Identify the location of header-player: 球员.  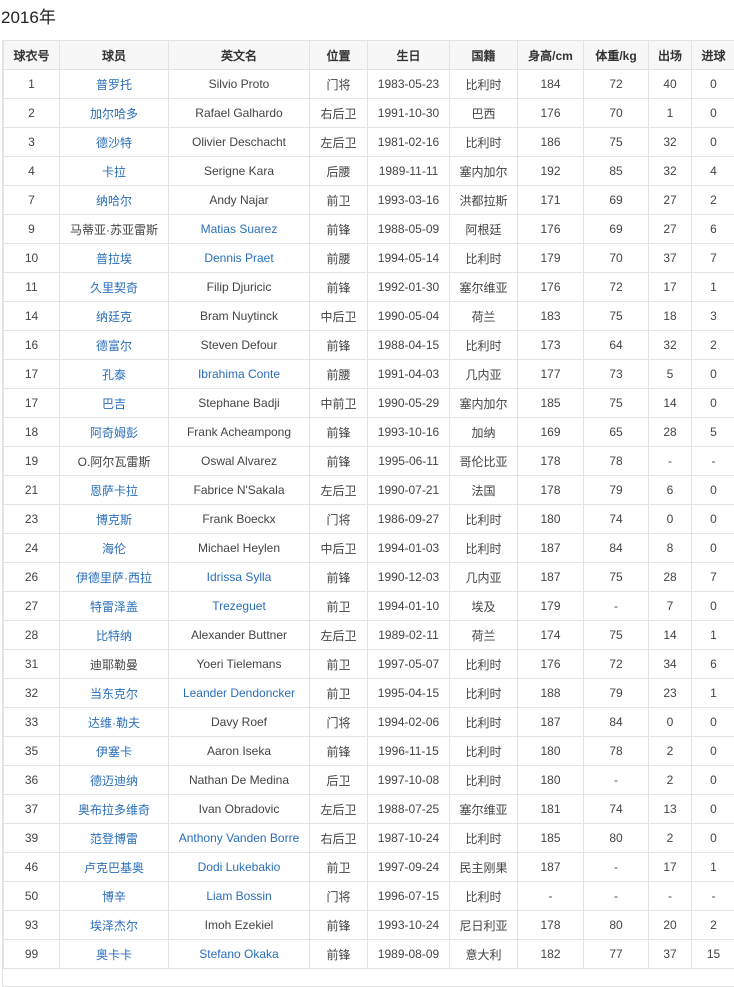
(114, 55).